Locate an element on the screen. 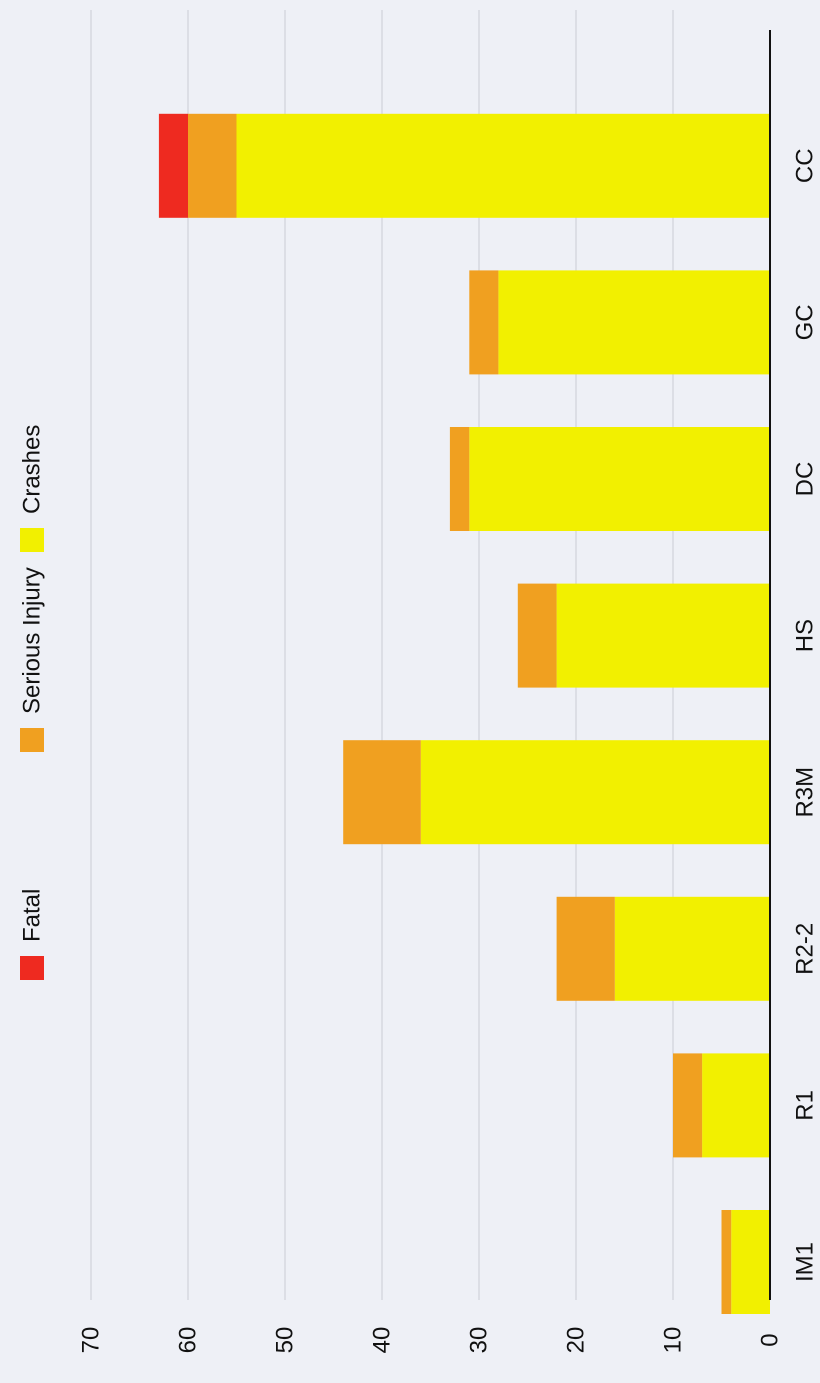 The width and height of the screenshot is (820, 1383). legend-swatch-crashes is located at coordinates (32, 540).